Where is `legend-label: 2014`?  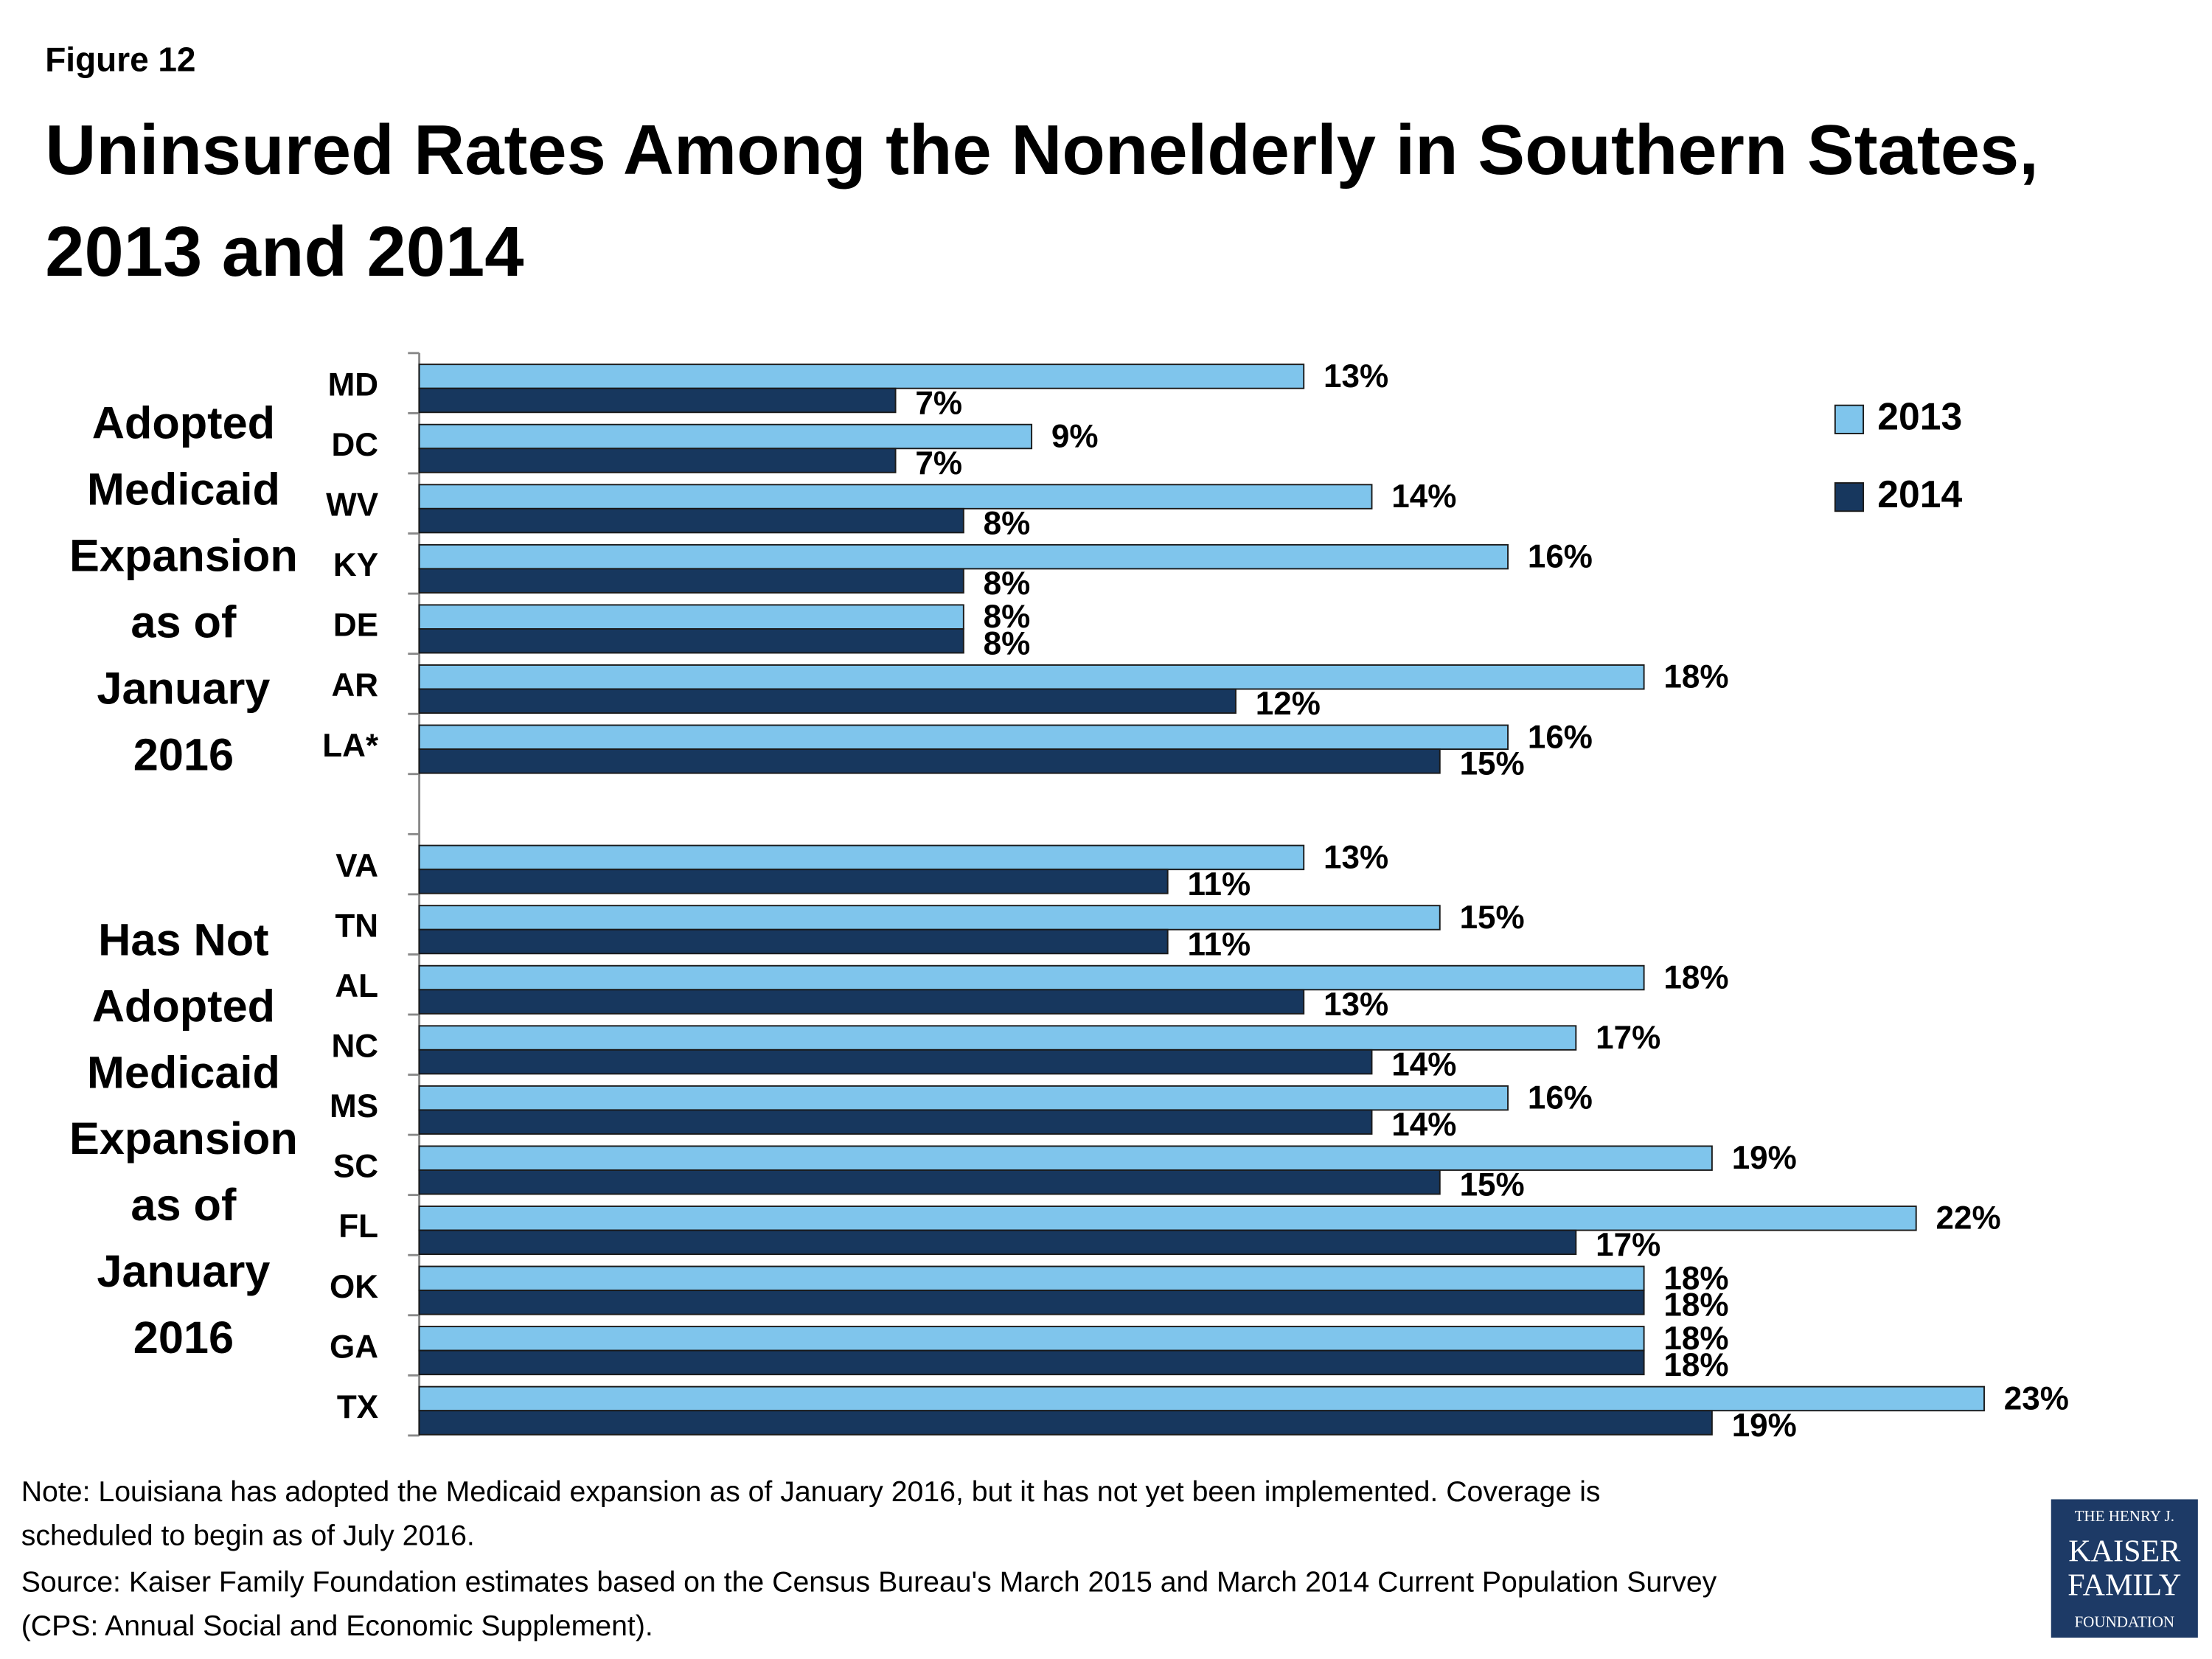
legend-label: 2014 is located at coordinates (1919, 494).